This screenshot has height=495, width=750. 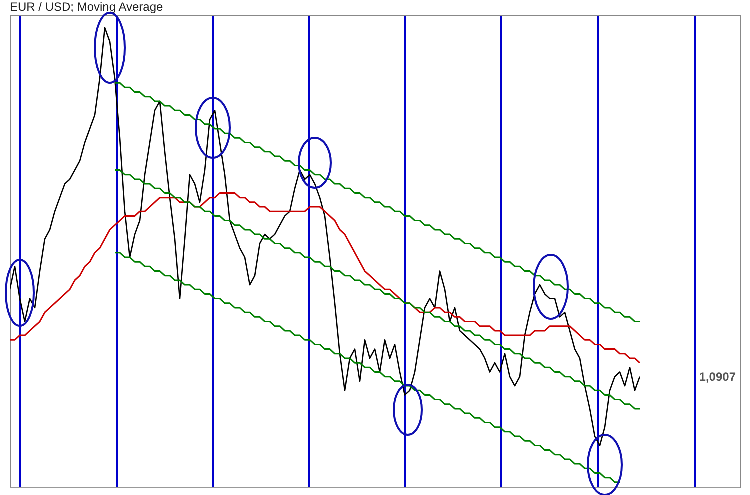 I want to click on chart-title: EUR / USD; Moving Average, so click(x=87, y=7).